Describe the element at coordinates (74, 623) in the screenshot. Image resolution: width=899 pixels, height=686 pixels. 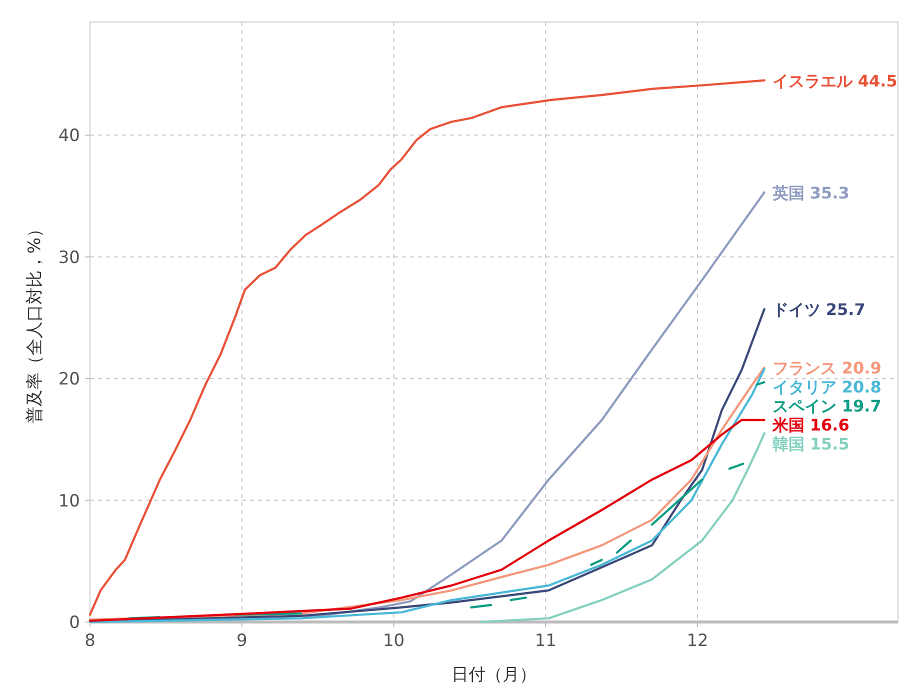
I see `y-tick-label: 0` at that location.